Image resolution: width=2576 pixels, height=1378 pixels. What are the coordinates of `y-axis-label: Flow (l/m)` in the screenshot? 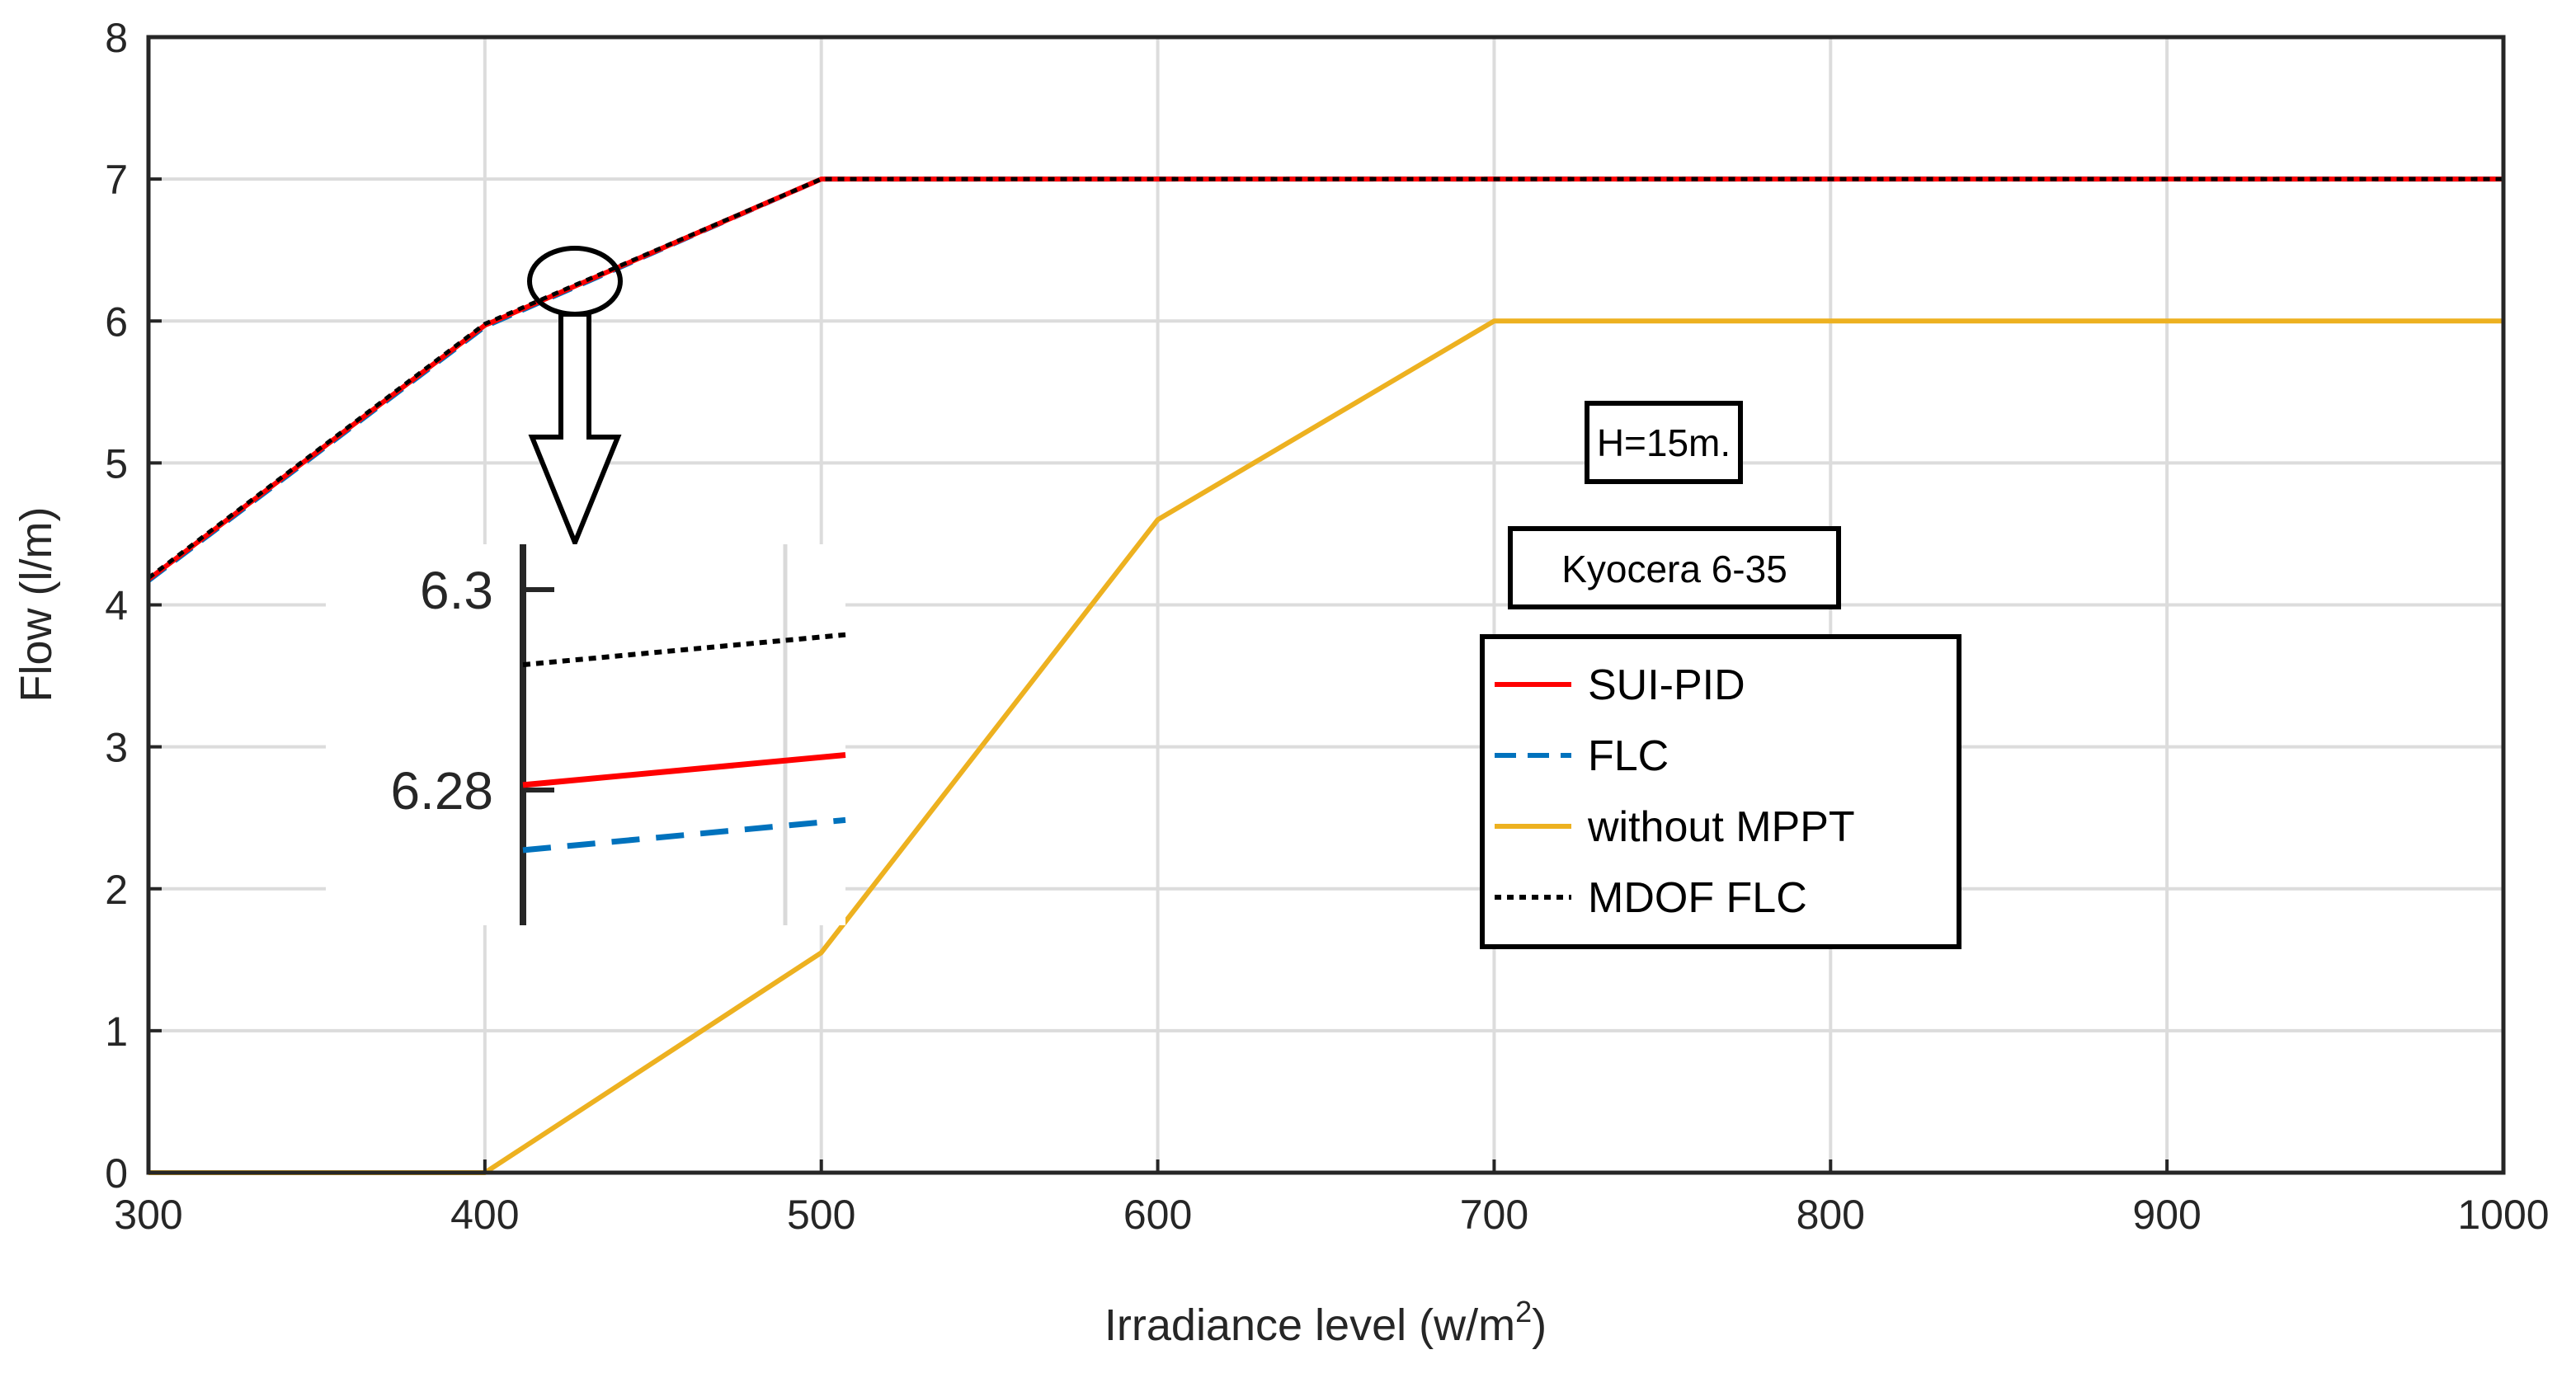 It's located at (36, 605).